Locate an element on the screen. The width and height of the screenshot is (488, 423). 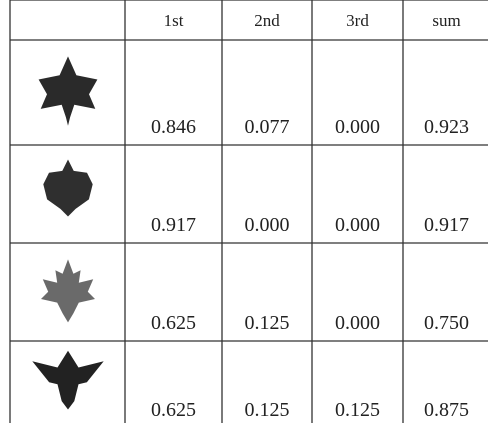
cell-value: 0.923 is located at coordinates (446, 127).